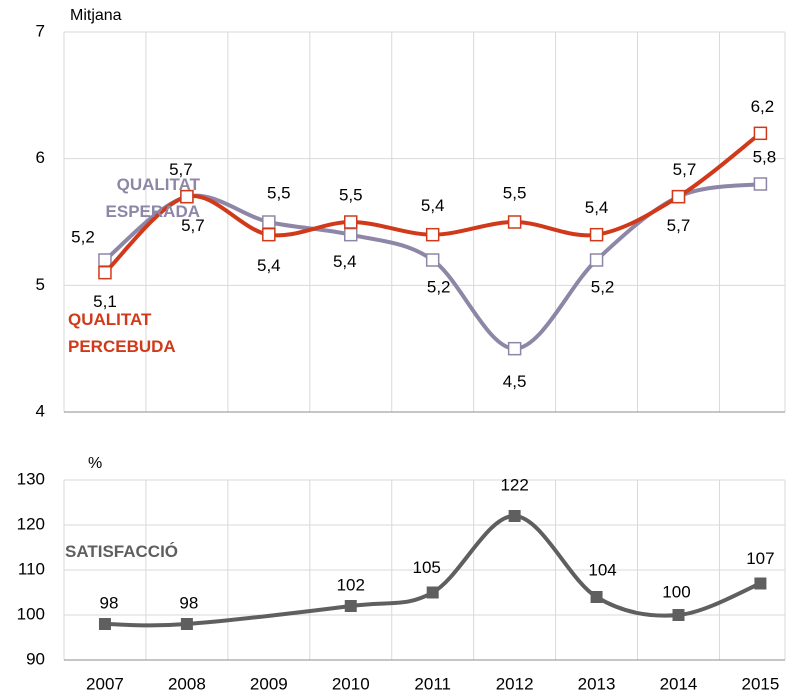 This screenshot has width=796, height=694. Describe the element at coordinates (122, 551) in the screenshot. I see `legend-entry: SATISFACCIÓ` at that location.